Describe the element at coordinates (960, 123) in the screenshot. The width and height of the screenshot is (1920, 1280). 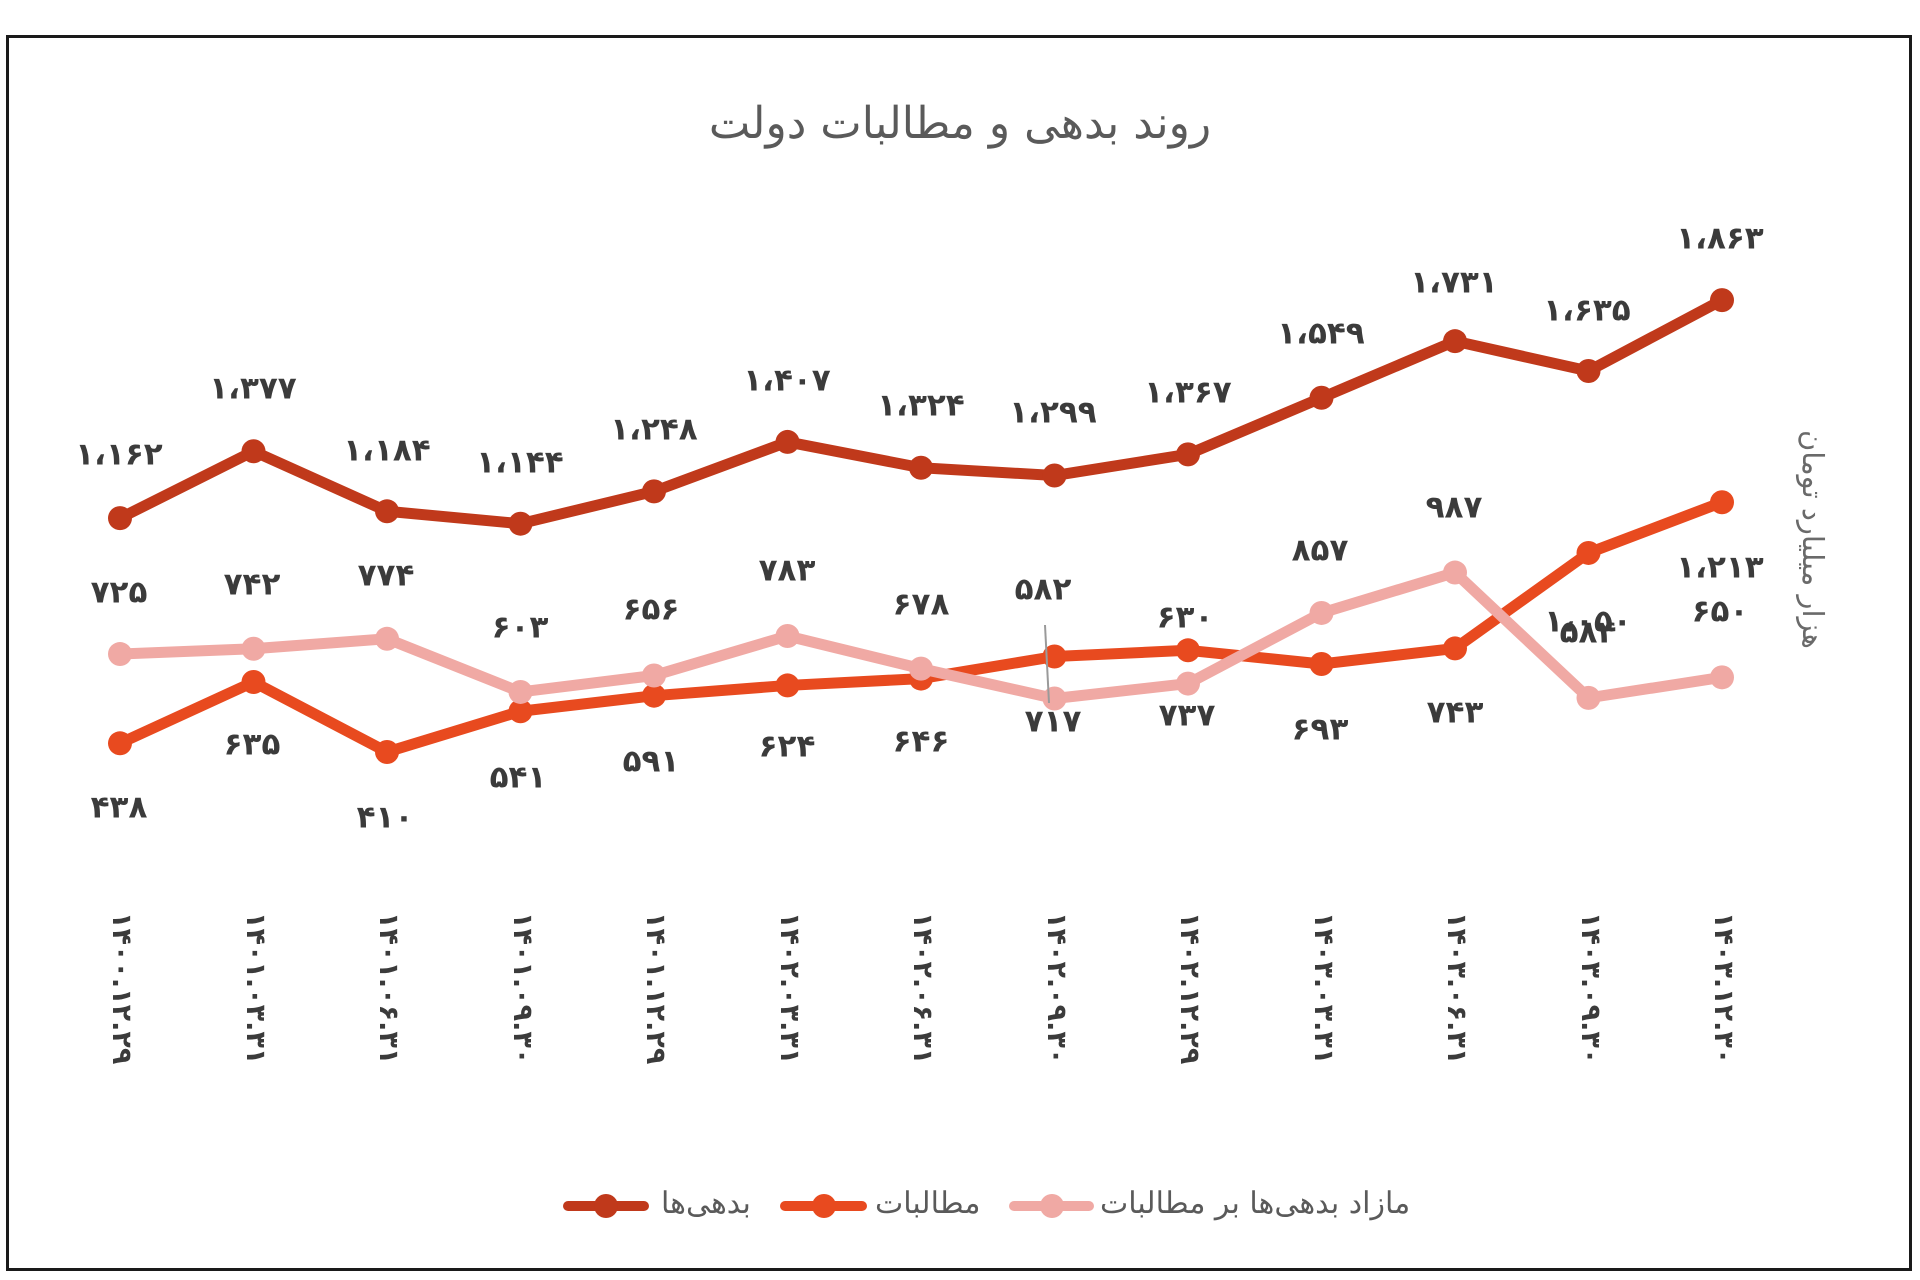
I see `chart-title: روند بدهی و مطالبات دولت` at that location.